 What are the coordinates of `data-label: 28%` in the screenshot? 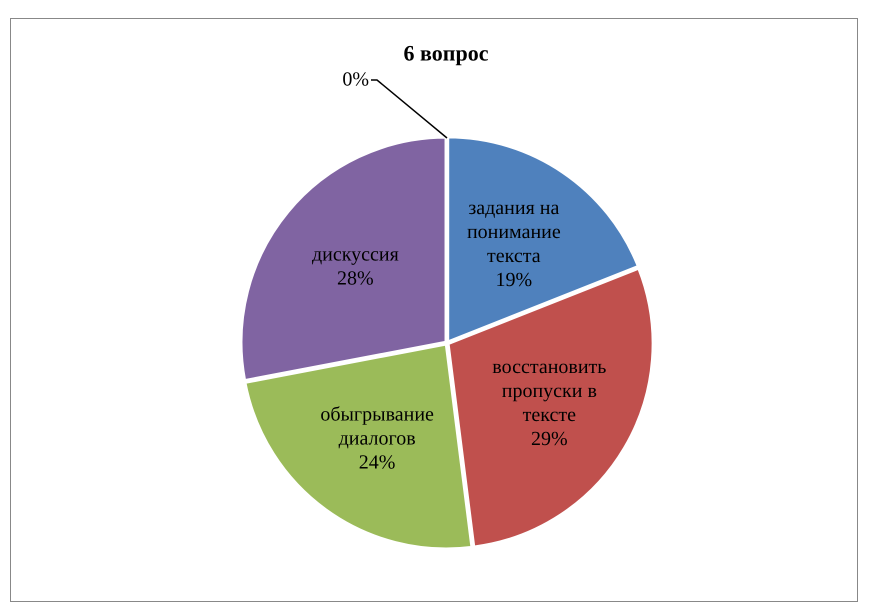 It's located at (355, 278).